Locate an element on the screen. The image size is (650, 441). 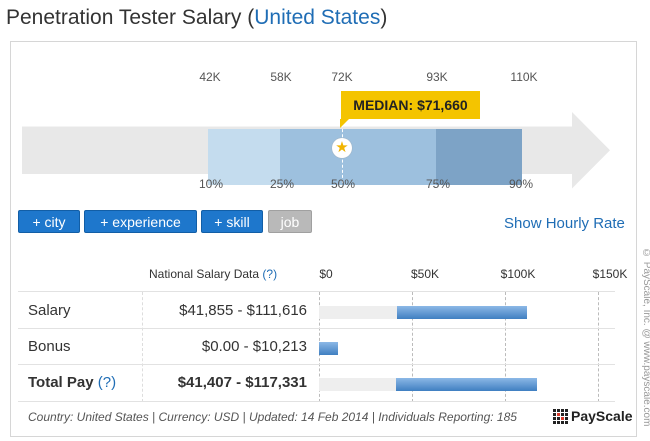
job-button: job is located at coordinates (290, 221).